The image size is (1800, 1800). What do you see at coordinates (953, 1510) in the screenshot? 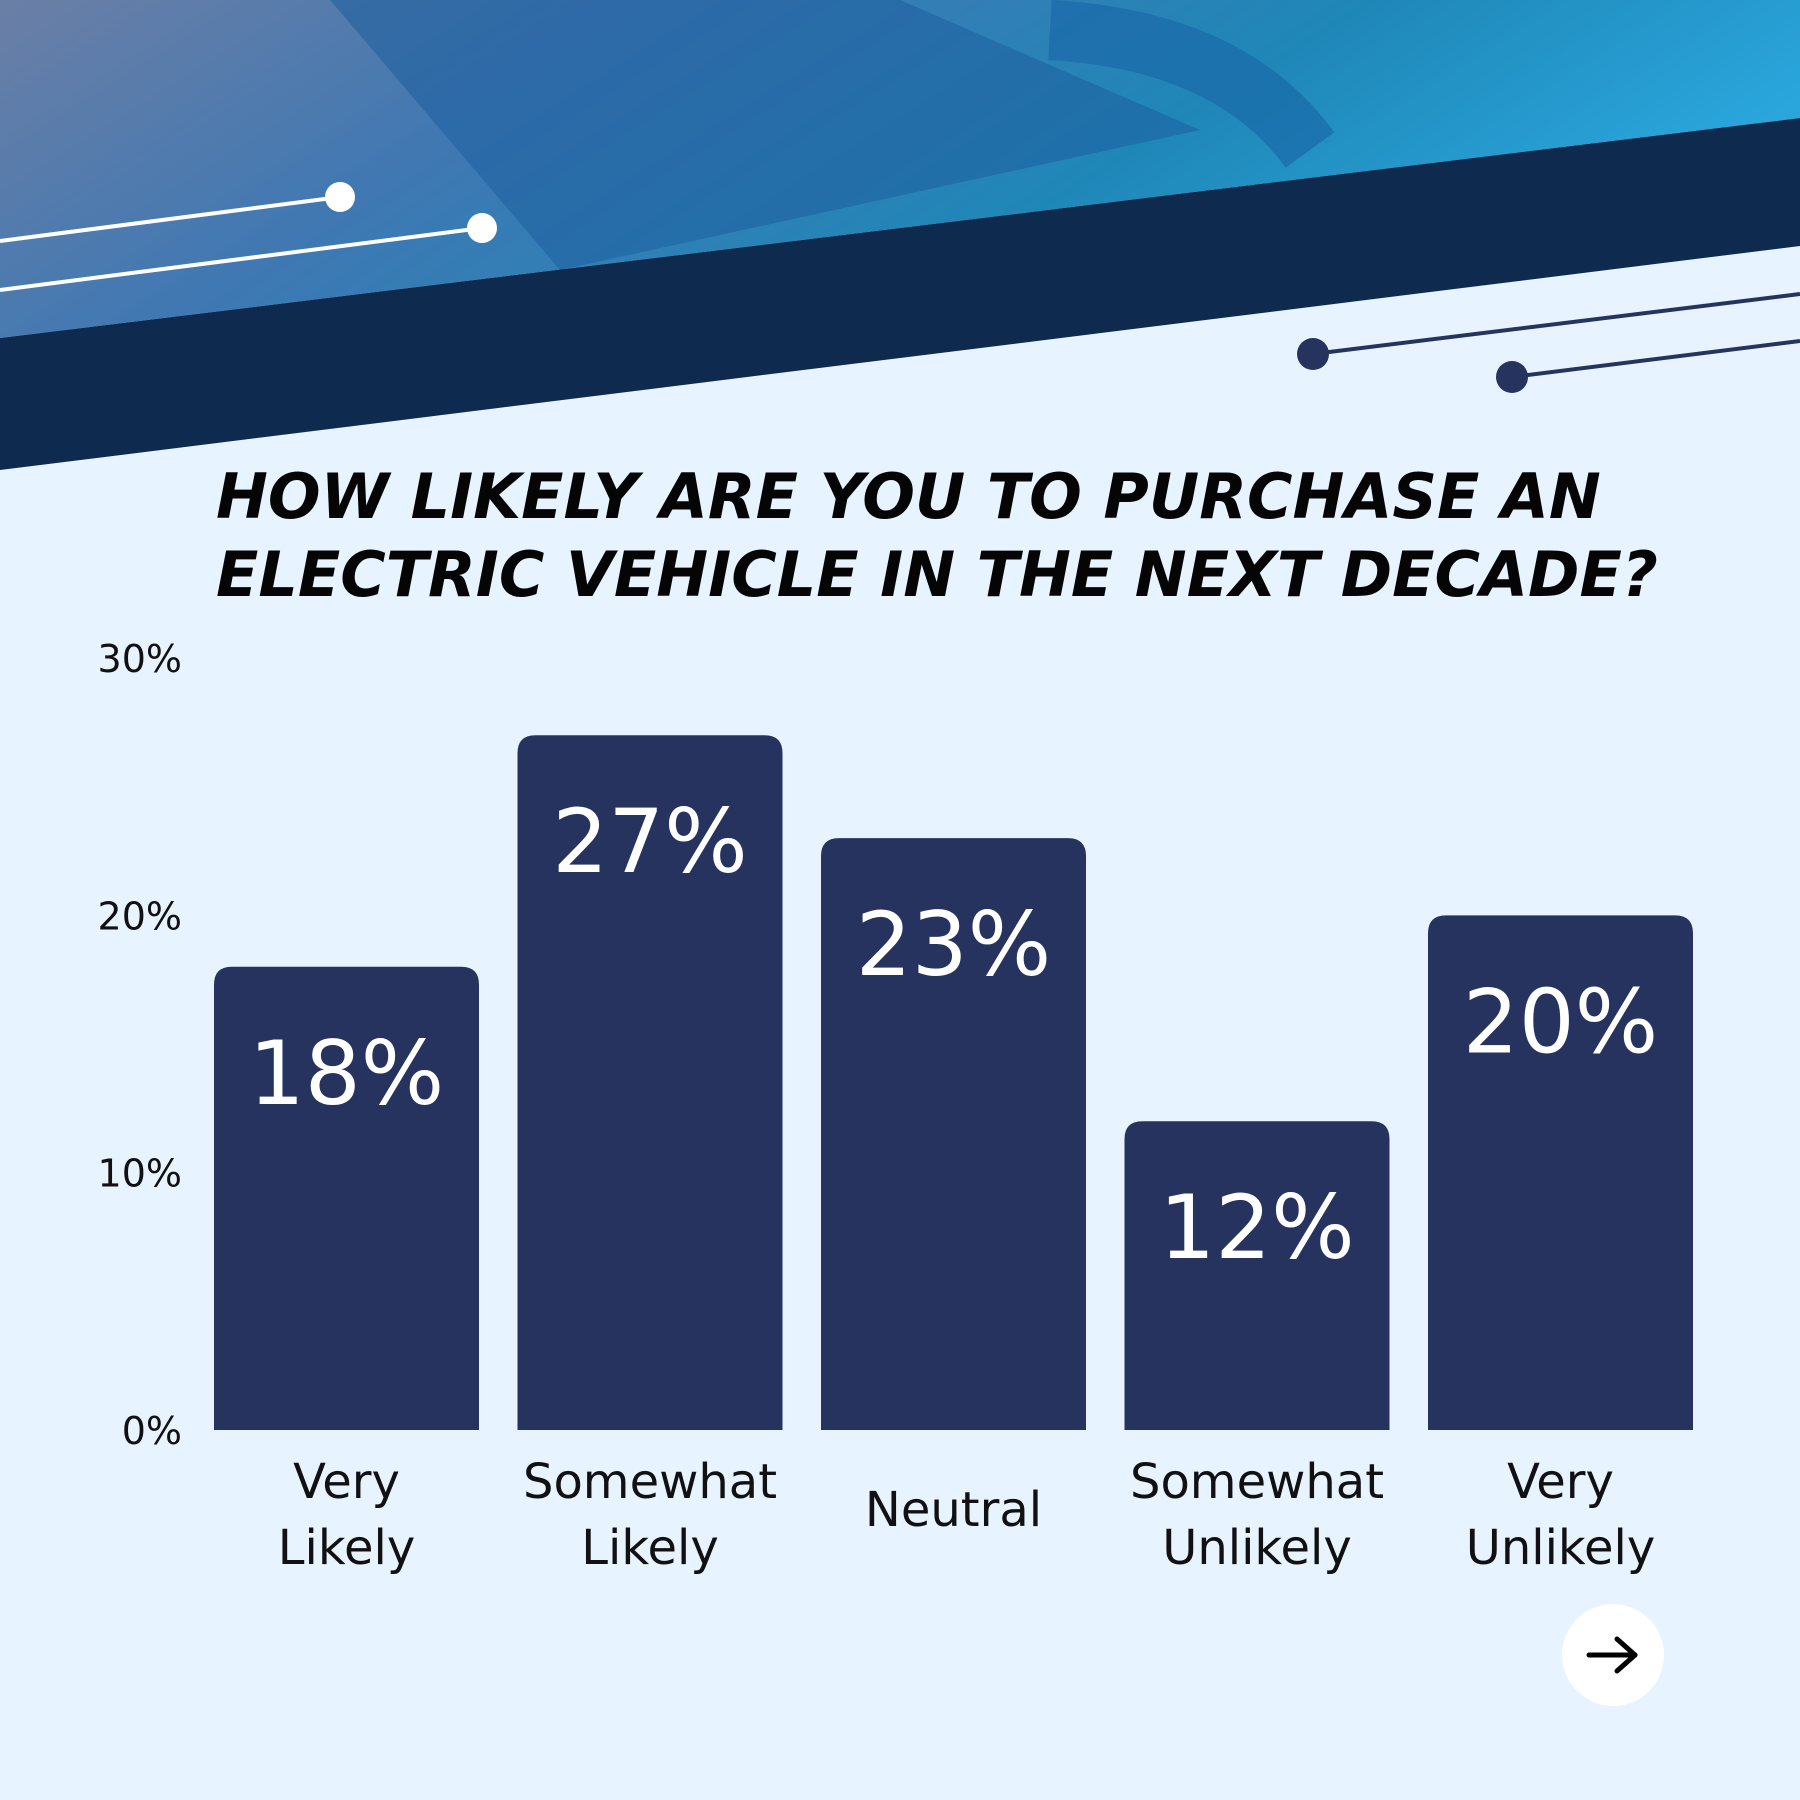
I see `x-category-label: Neutral` at bounding box center [953, 1510].